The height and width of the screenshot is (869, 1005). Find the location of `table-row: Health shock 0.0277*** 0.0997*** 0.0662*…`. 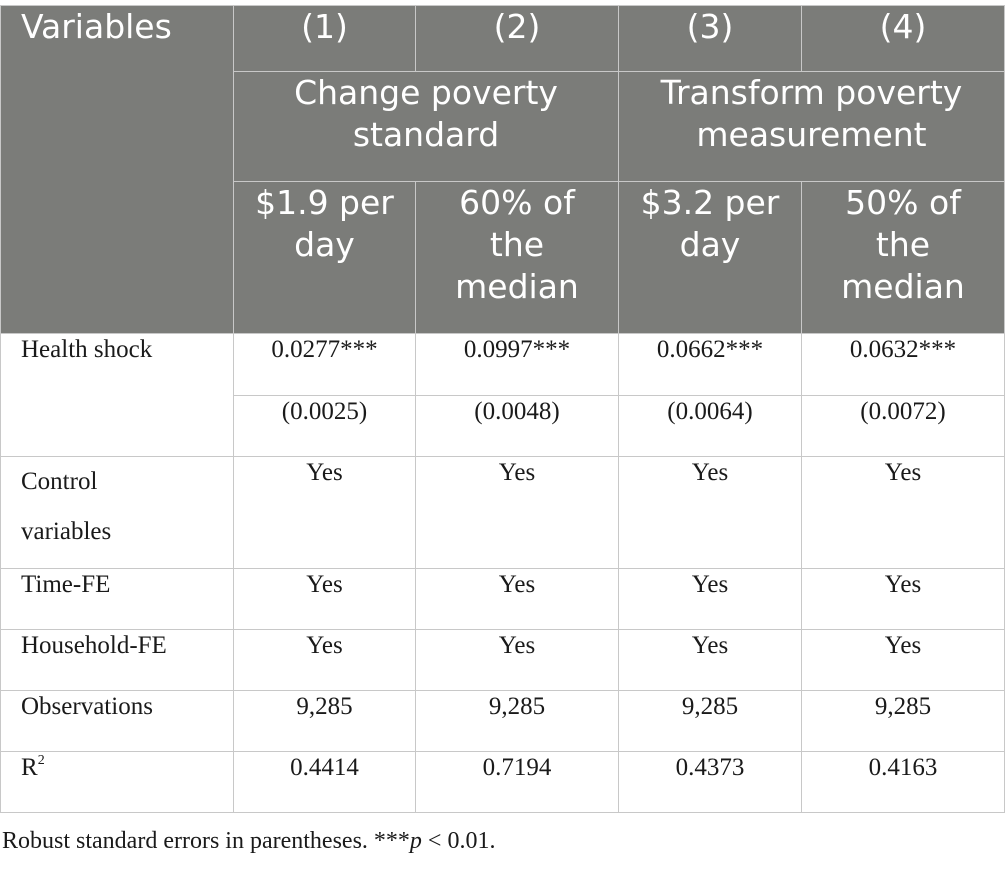

table-row: Health shock 0.0277*** 0.0997*** 0.0662*… is located at coordinates (502, 395).